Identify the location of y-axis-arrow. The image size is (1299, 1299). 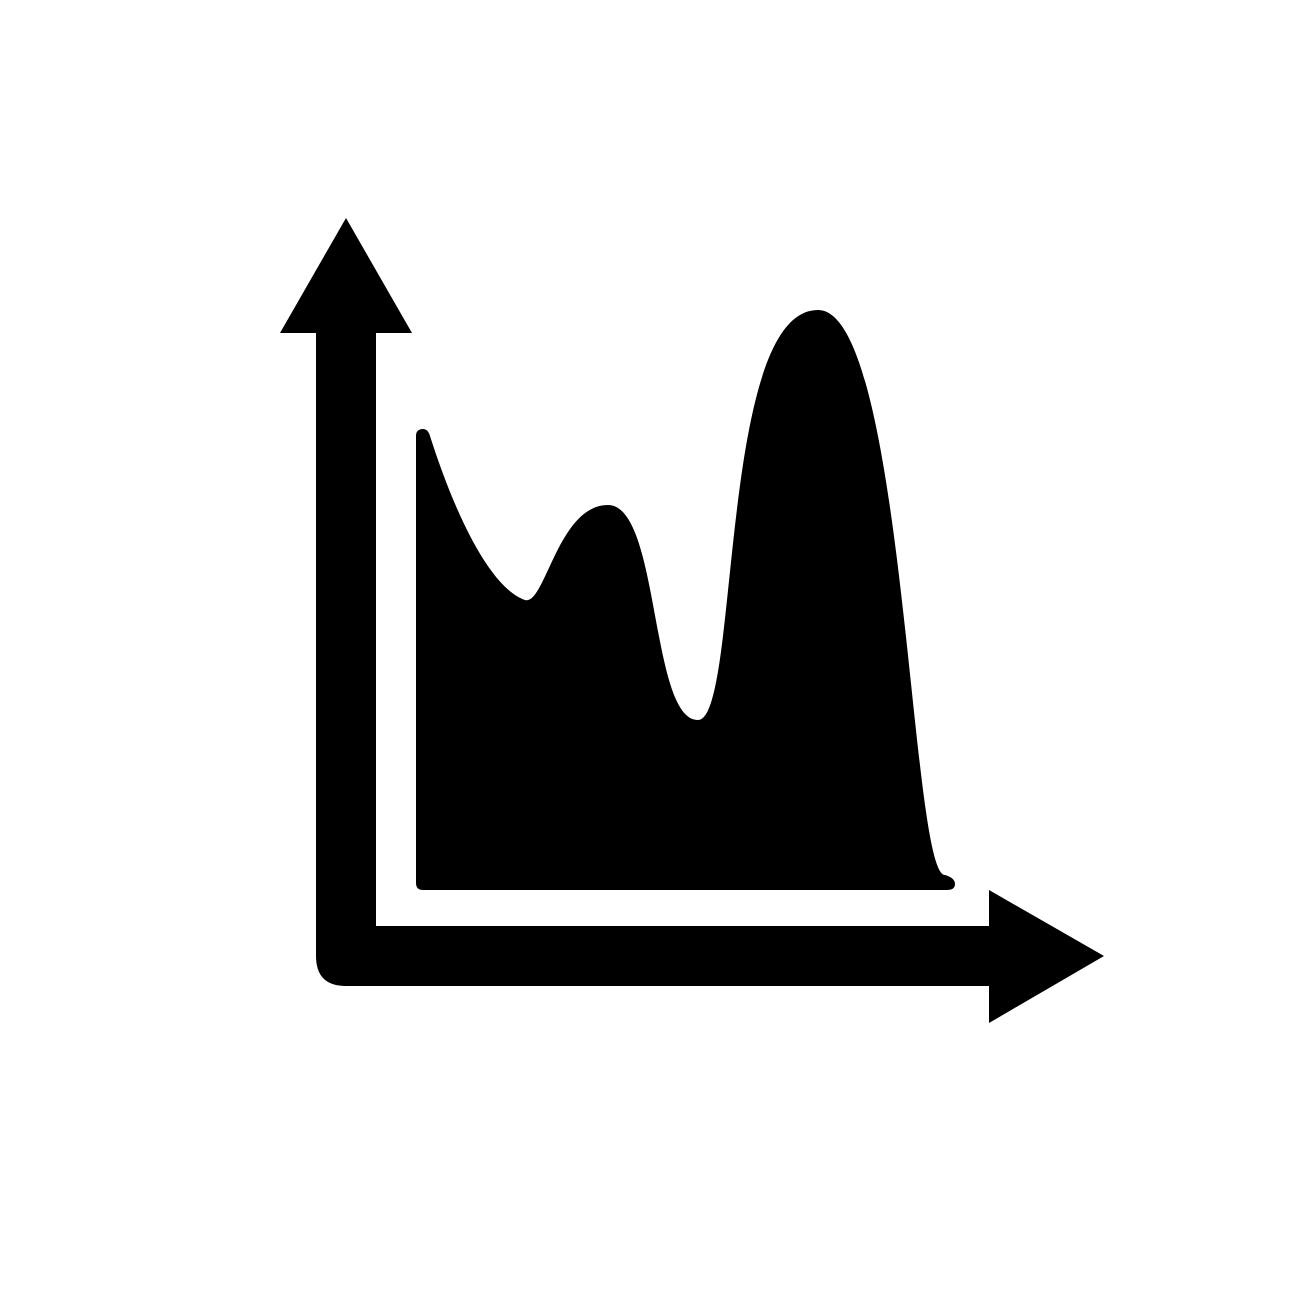
(346, 587).